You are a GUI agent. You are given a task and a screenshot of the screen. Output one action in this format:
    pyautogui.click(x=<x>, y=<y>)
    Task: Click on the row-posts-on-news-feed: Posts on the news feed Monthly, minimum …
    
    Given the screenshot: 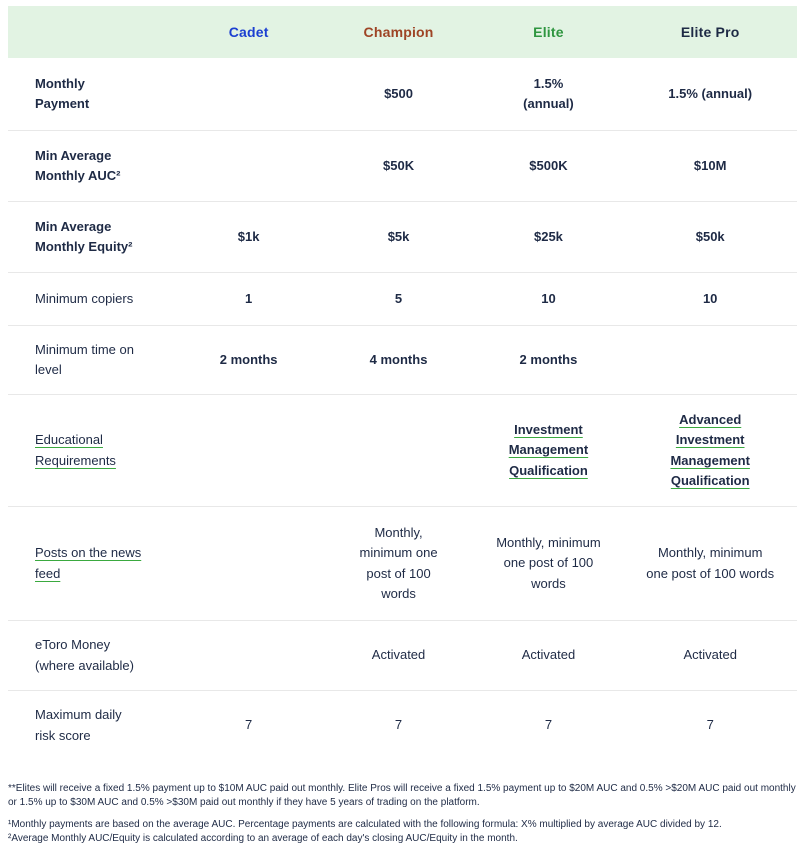 What is the action you would take?
    pyautogui.click(x=402, y=564)
    